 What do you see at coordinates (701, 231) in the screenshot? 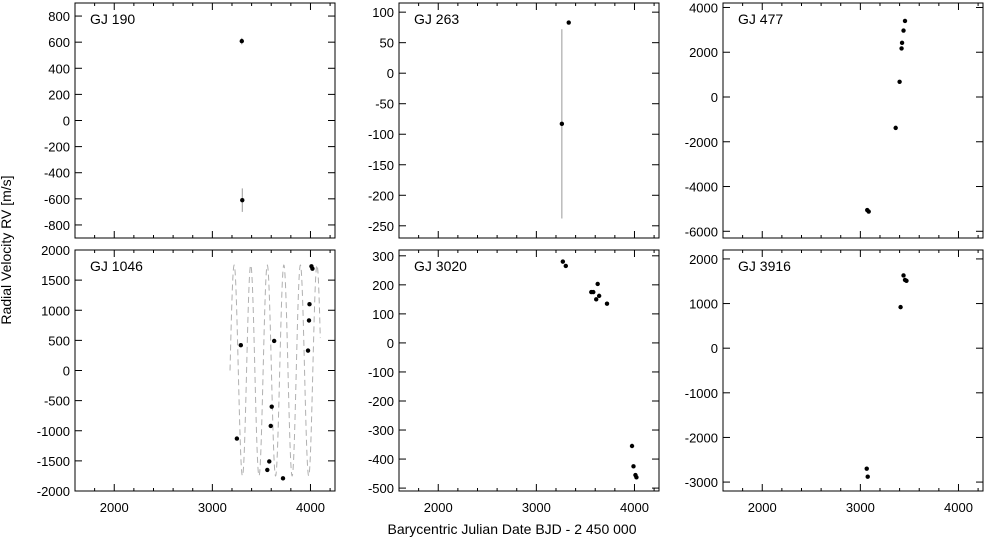
I see `y-tick-label: -6000` at bounding box center [701, 231].